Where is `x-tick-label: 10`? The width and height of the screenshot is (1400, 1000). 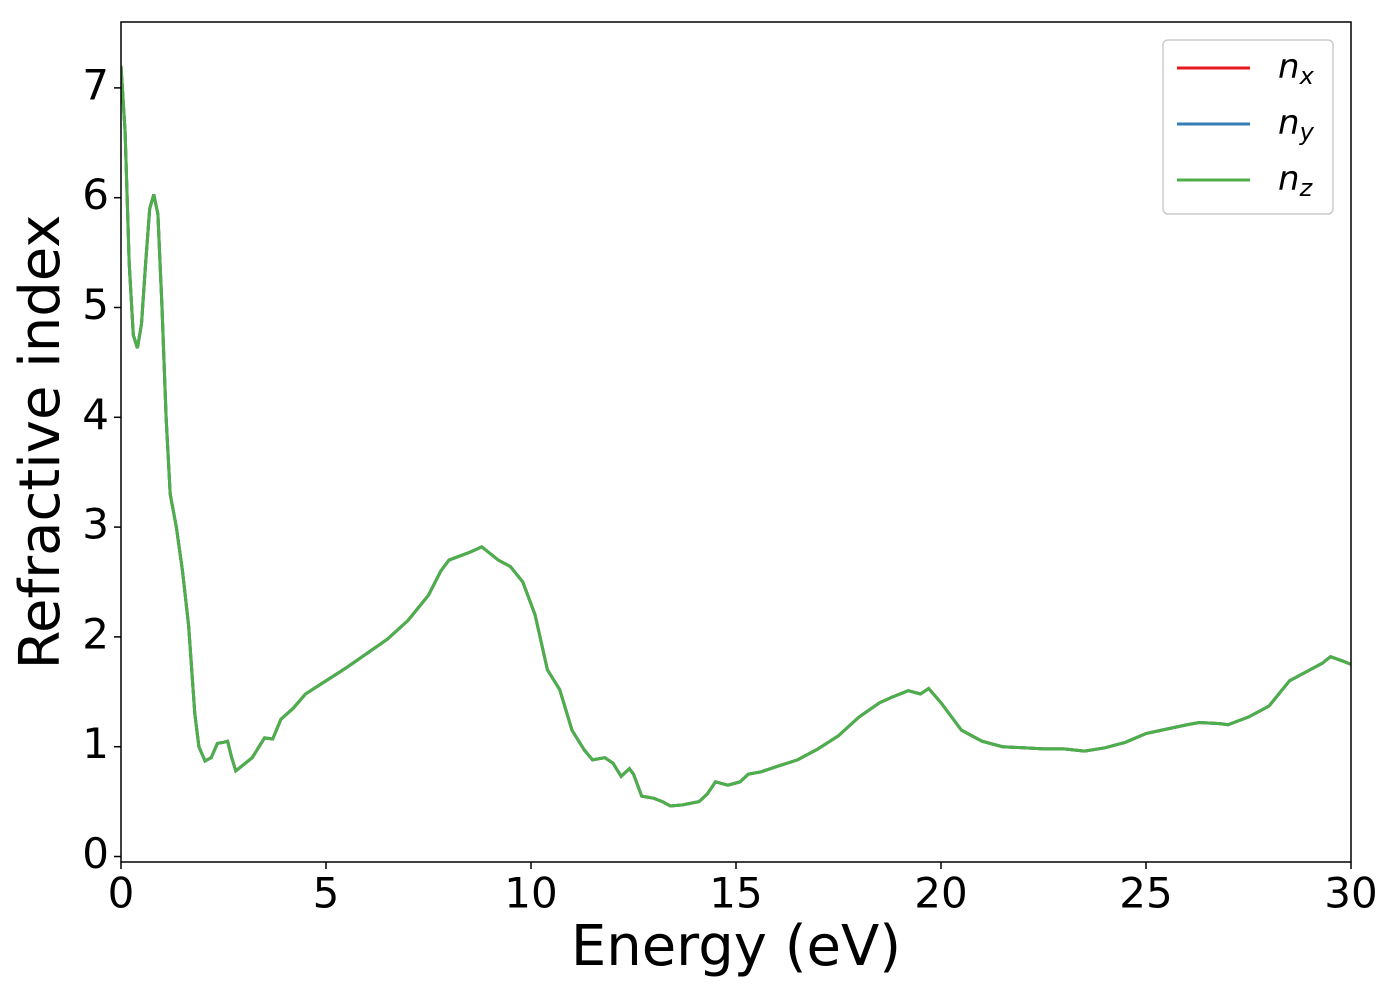
x-tick-label: 10 is located at coordinates (530, 893).